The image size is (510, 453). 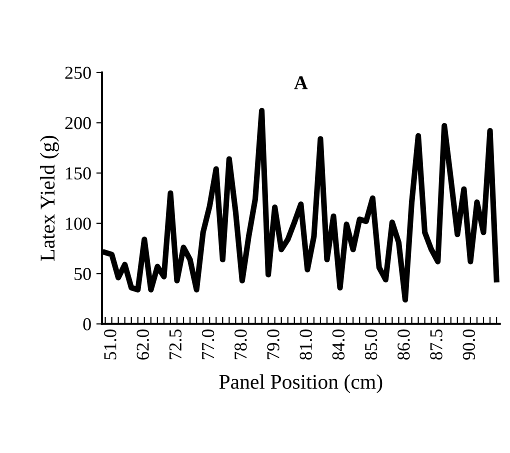 I want to click on chart-title: A, so click(x=301, y=83).